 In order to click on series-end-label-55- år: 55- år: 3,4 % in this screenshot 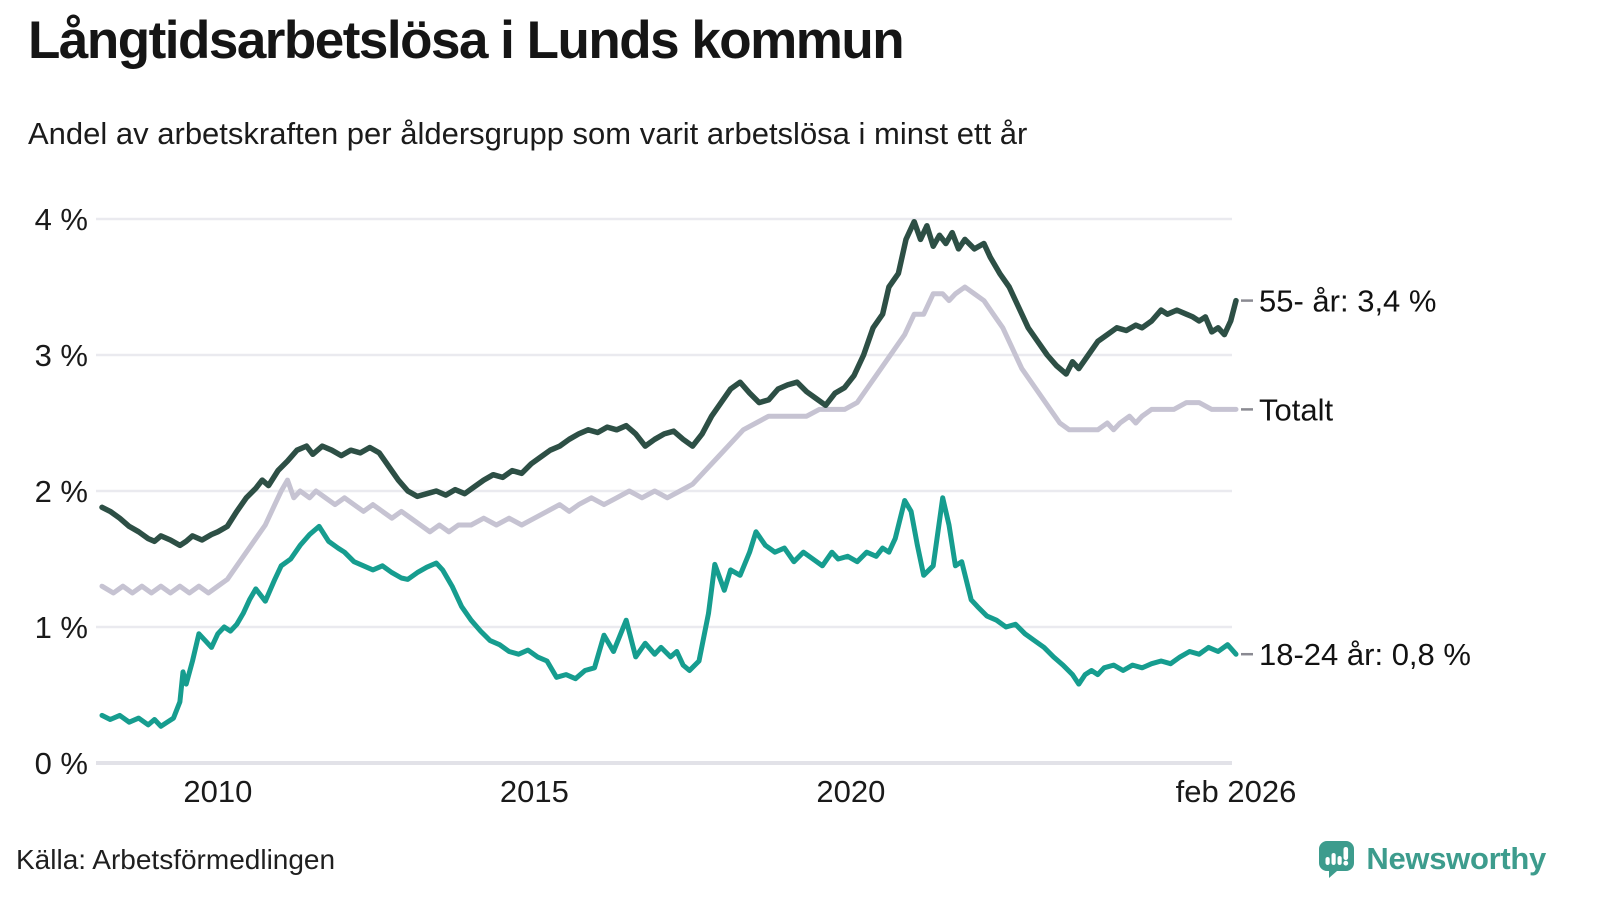, I will do `click(1347, 301)`.